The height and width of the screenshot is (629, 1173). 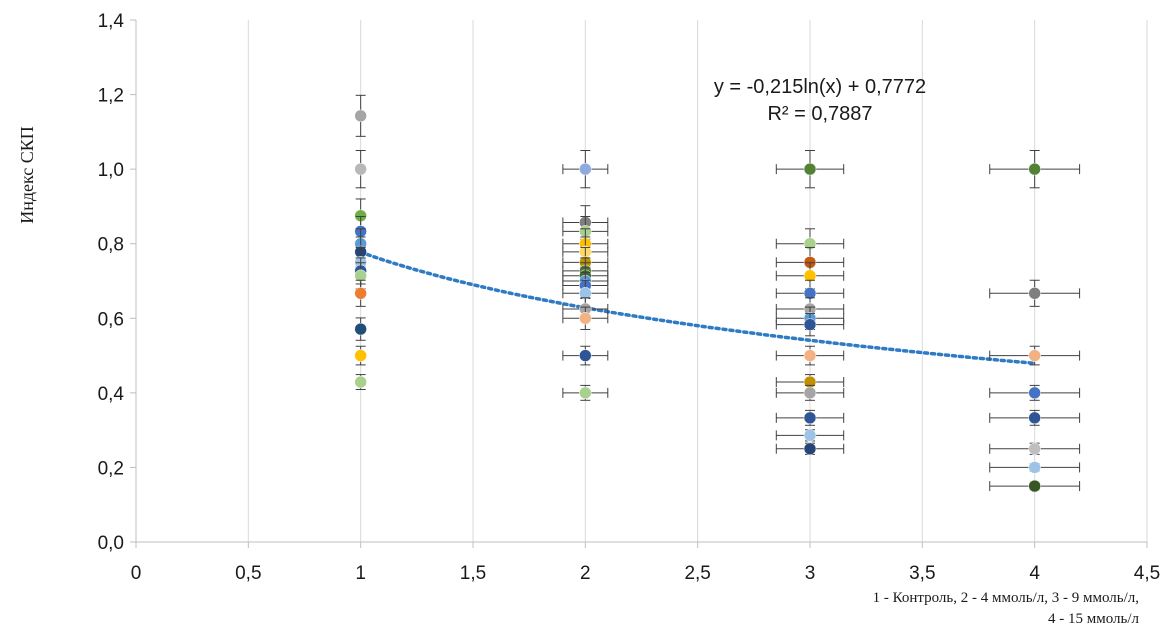 I want to click on x-axis-label-line-2: 4 - 15 ммоль/л, so click(x=1094, y=619).